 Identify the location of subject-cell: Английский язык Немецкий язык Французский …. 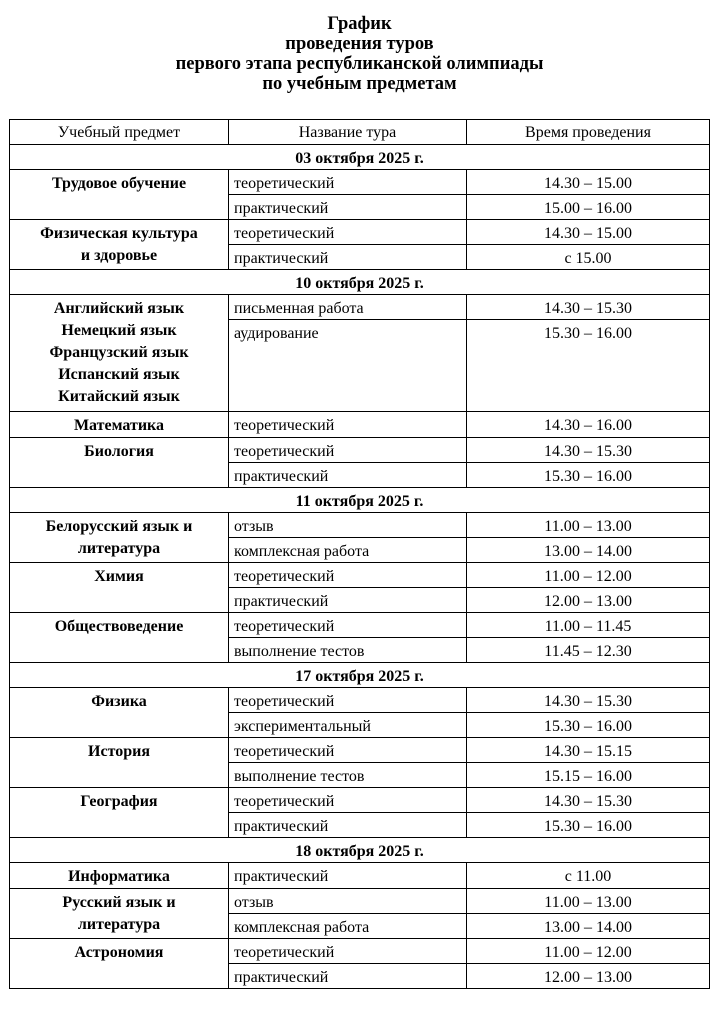
(119, 353).